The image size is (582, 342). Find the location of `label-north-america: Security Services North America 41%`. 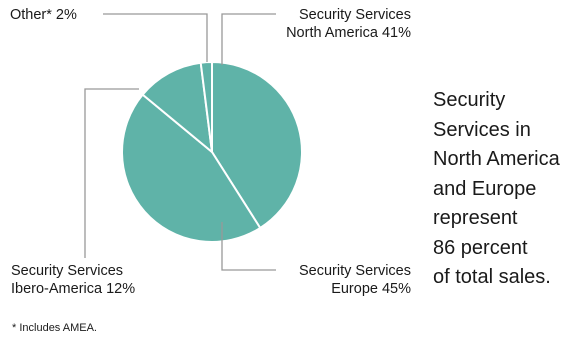

label-north-america: Security Services North America 41% is located at coordinates (348, 24).